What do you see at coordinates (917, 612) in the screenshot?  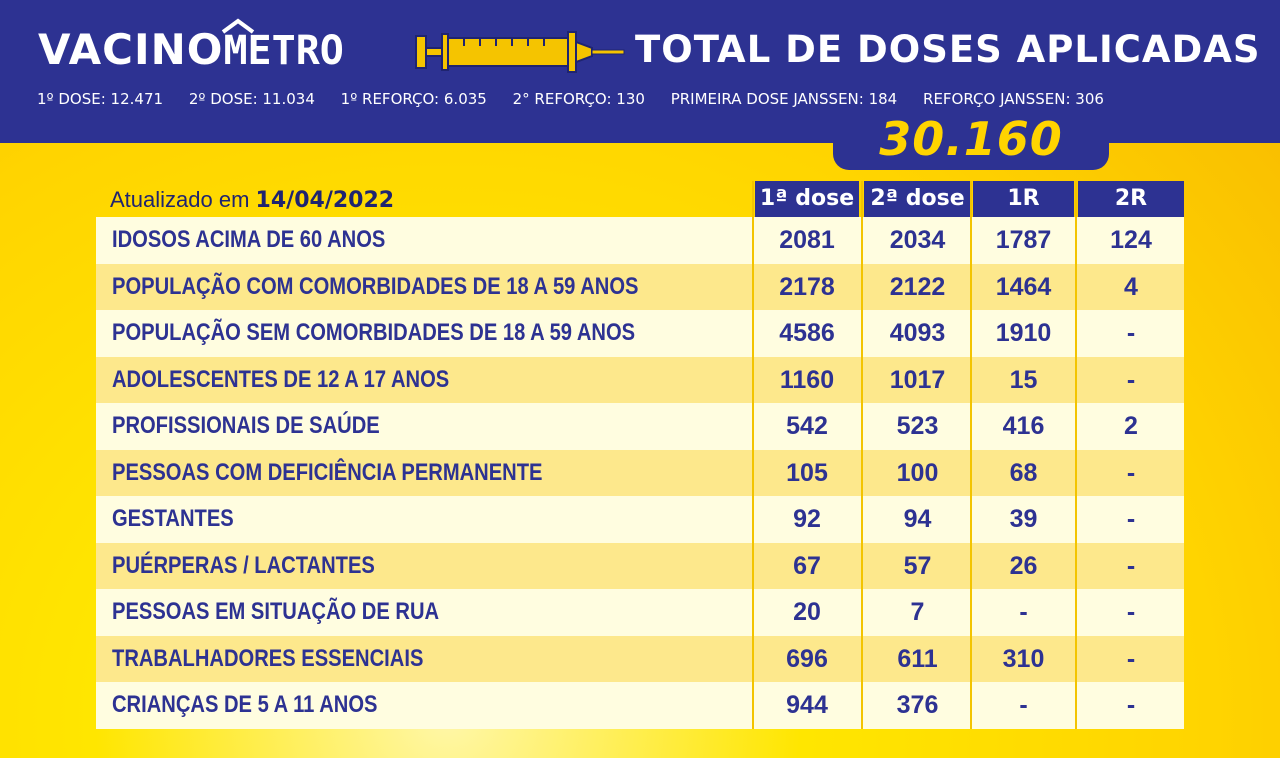 I see `cell-d2: 7` at bounding box center [917, 612].